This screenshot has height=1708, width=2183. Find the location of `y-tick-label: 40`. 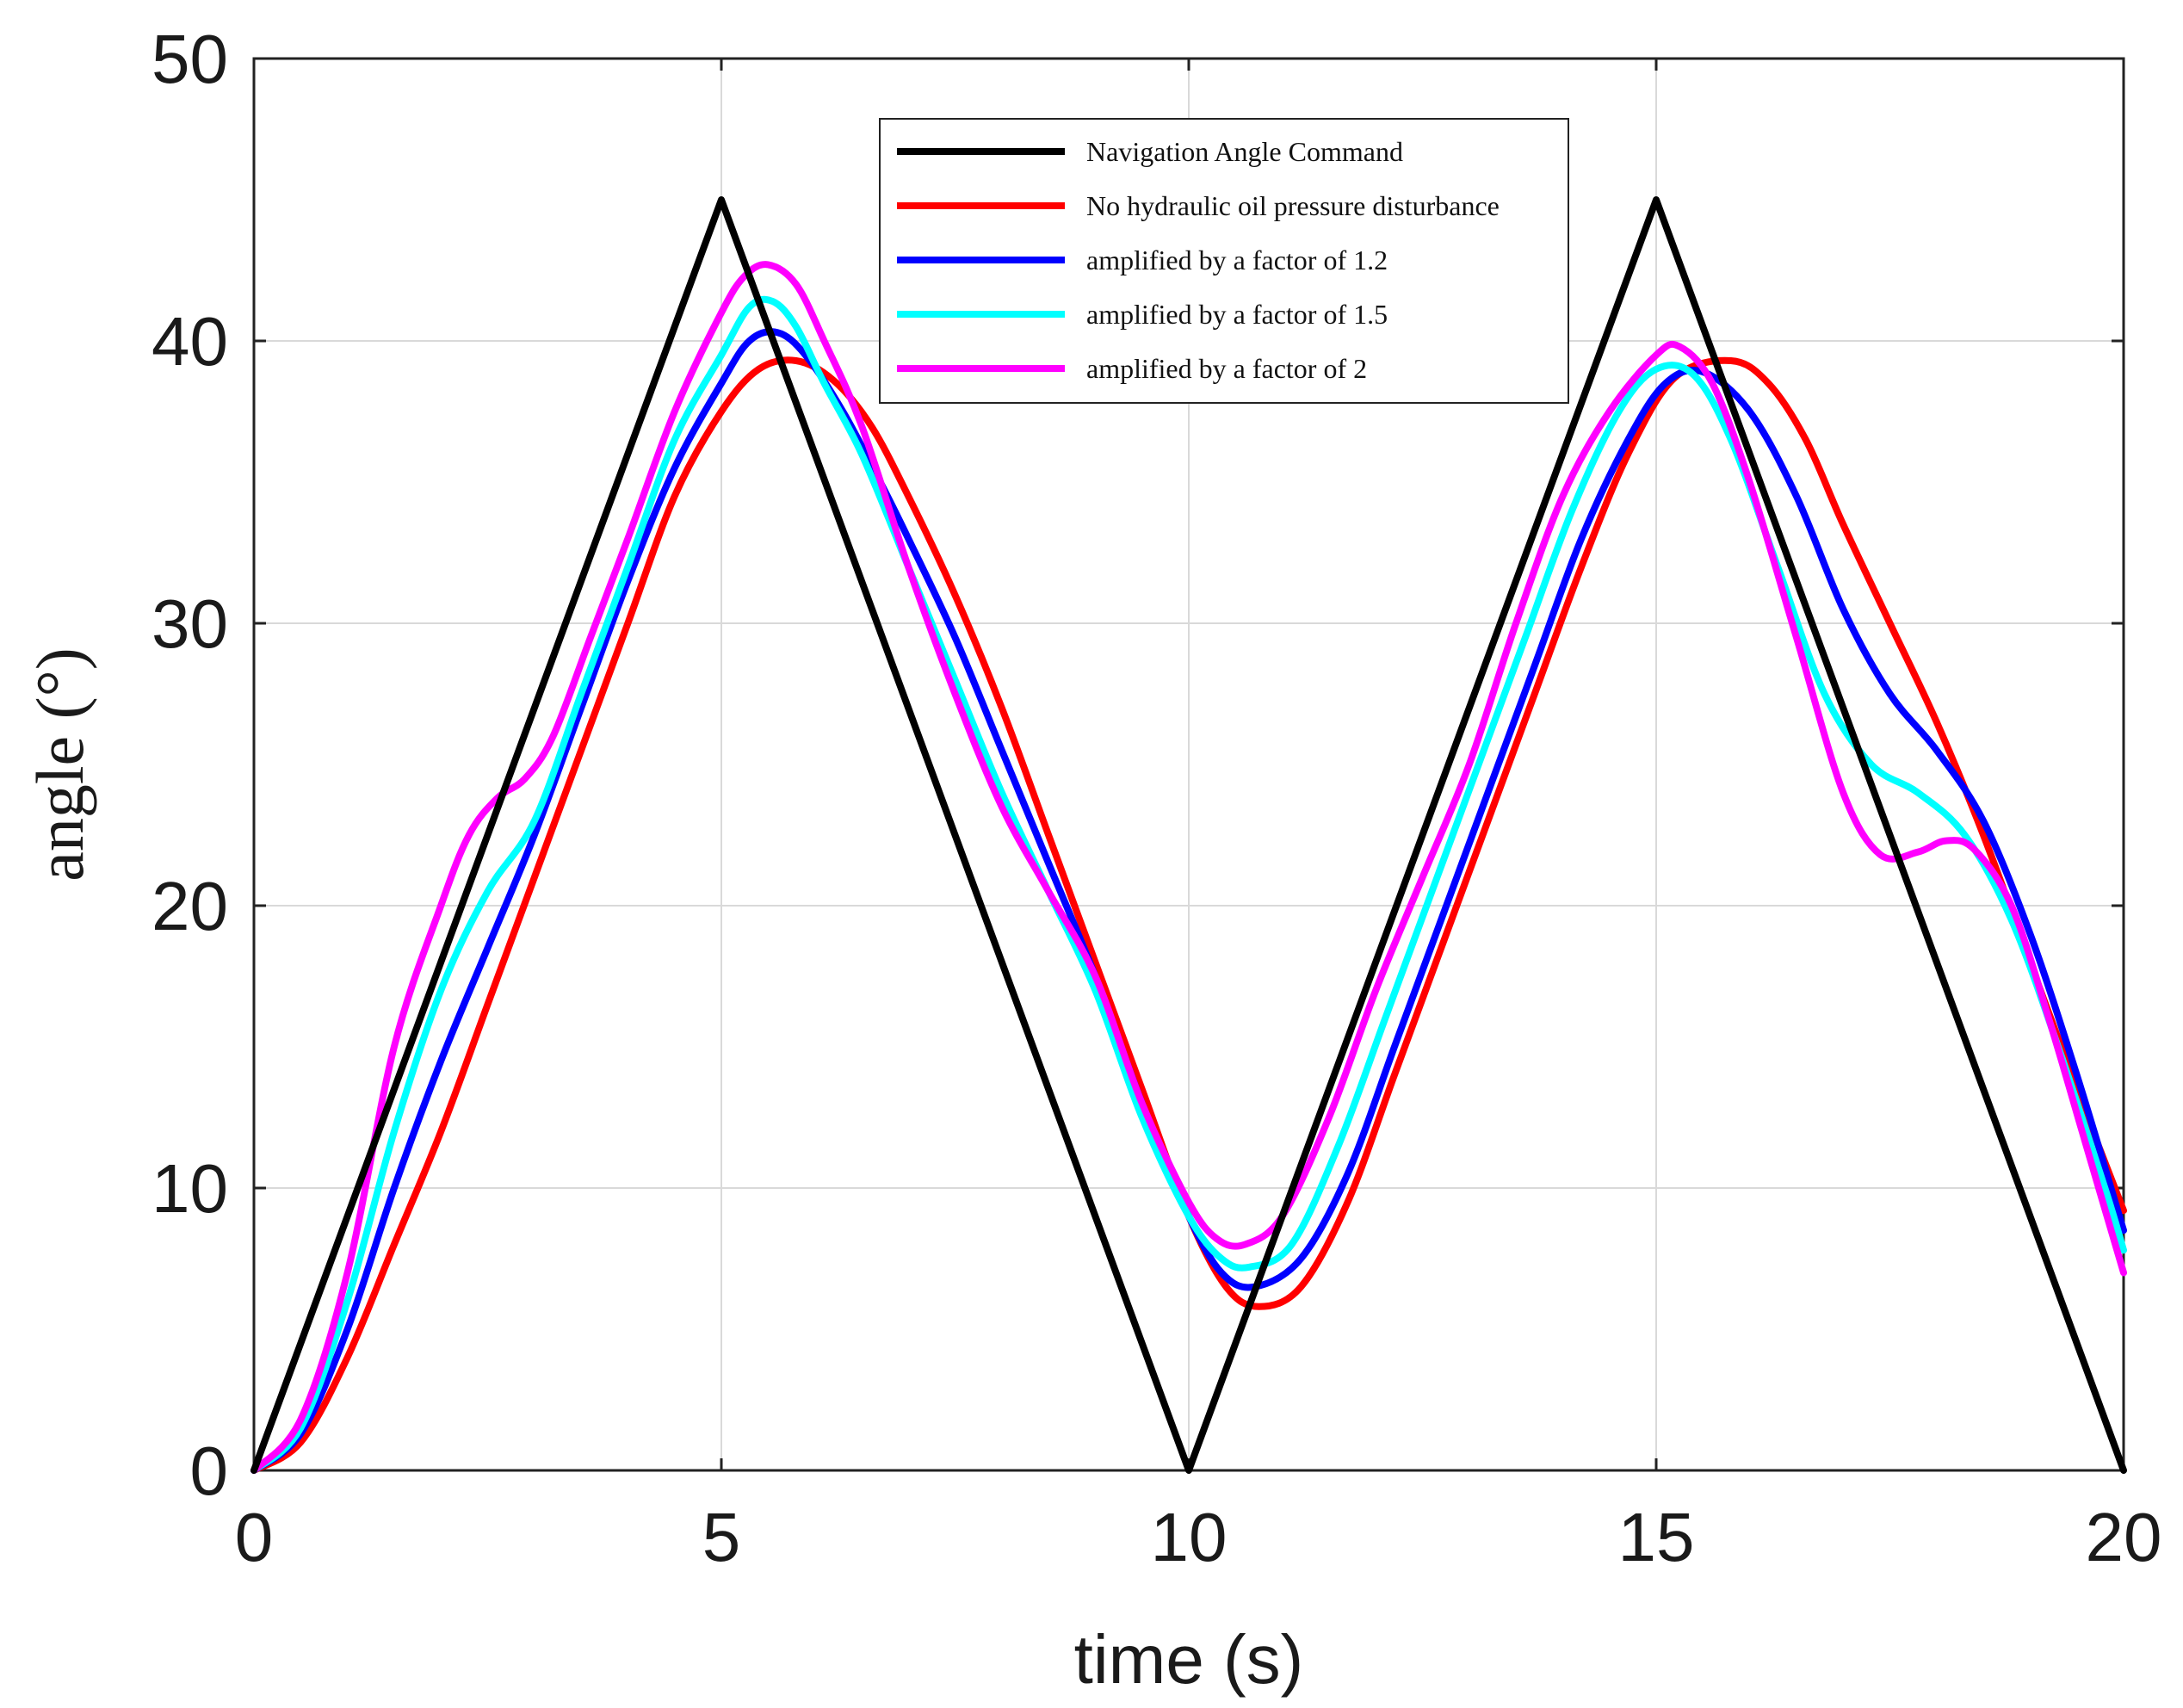

y-tick-label: 40 is located at coordinates (190, 341).